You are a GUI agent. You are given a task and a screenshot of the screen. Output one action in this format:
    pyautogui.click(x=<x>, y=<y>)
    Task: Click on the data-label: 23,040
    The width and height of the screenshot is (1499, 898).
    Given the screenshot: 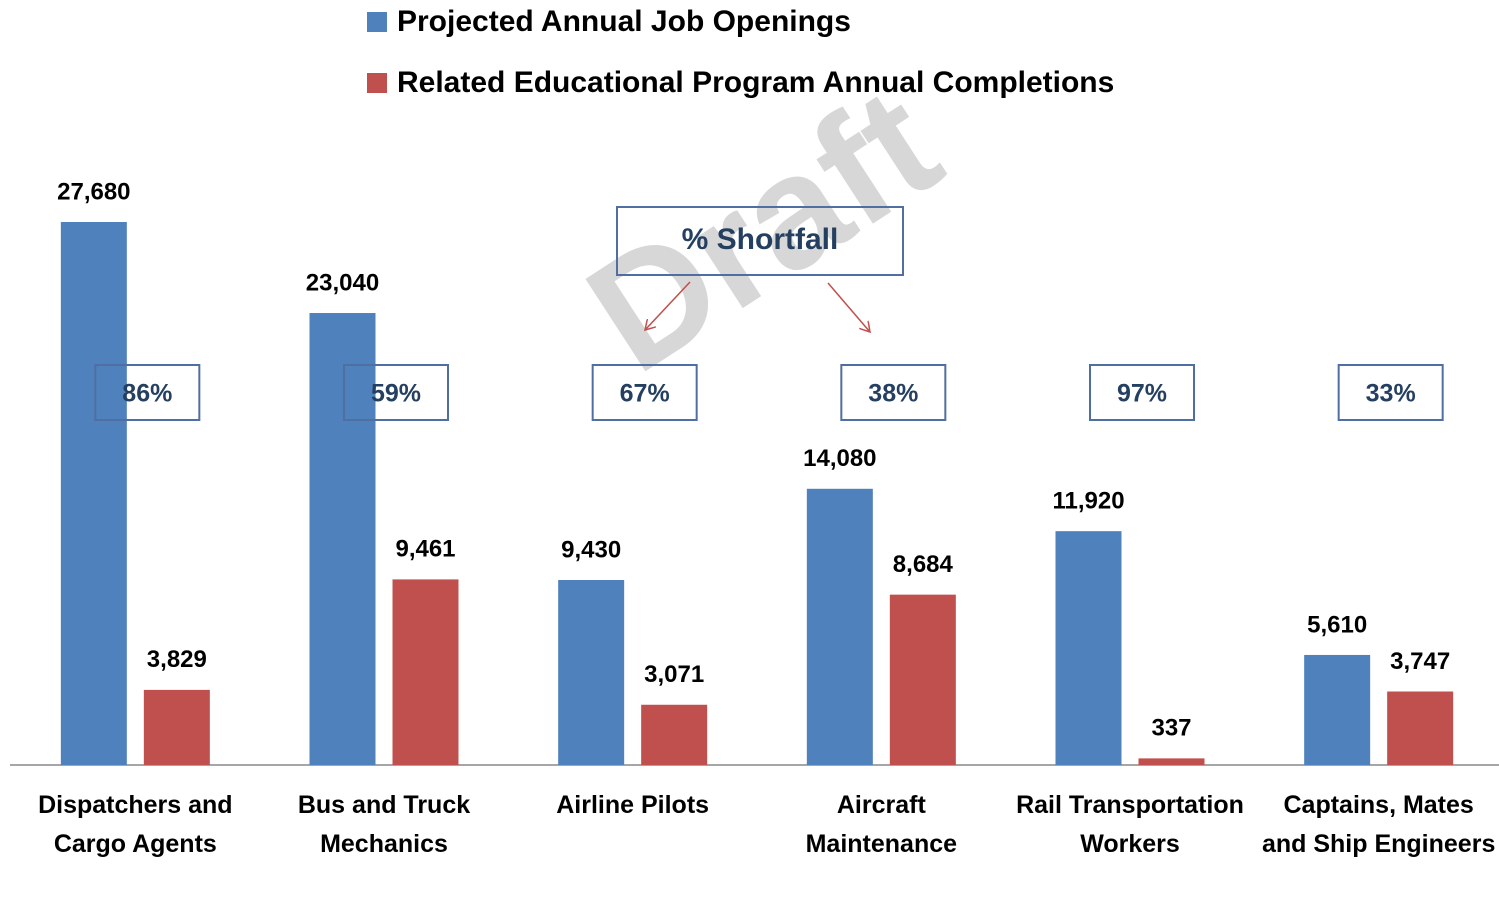 What is the action you would take?
    pyautogui.click(x=342, y=282)
    